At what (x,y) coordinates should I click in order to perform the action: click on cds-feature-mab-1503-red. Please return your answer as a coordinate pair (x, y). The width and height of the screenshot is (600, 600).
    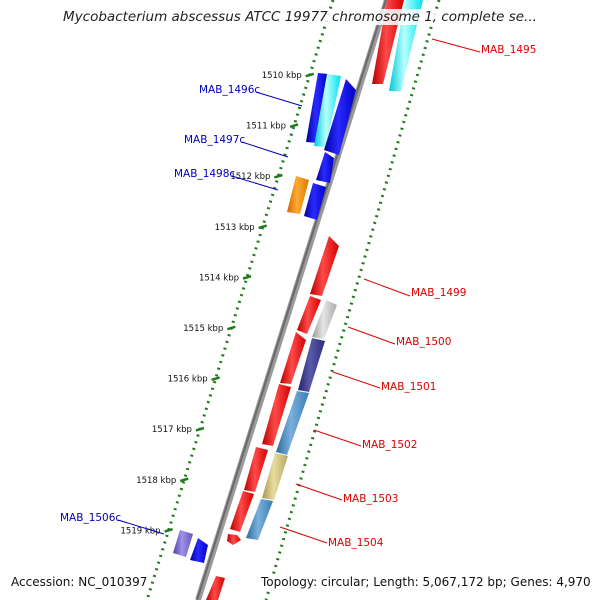
    Looking at the image, I should click on (256, 469).